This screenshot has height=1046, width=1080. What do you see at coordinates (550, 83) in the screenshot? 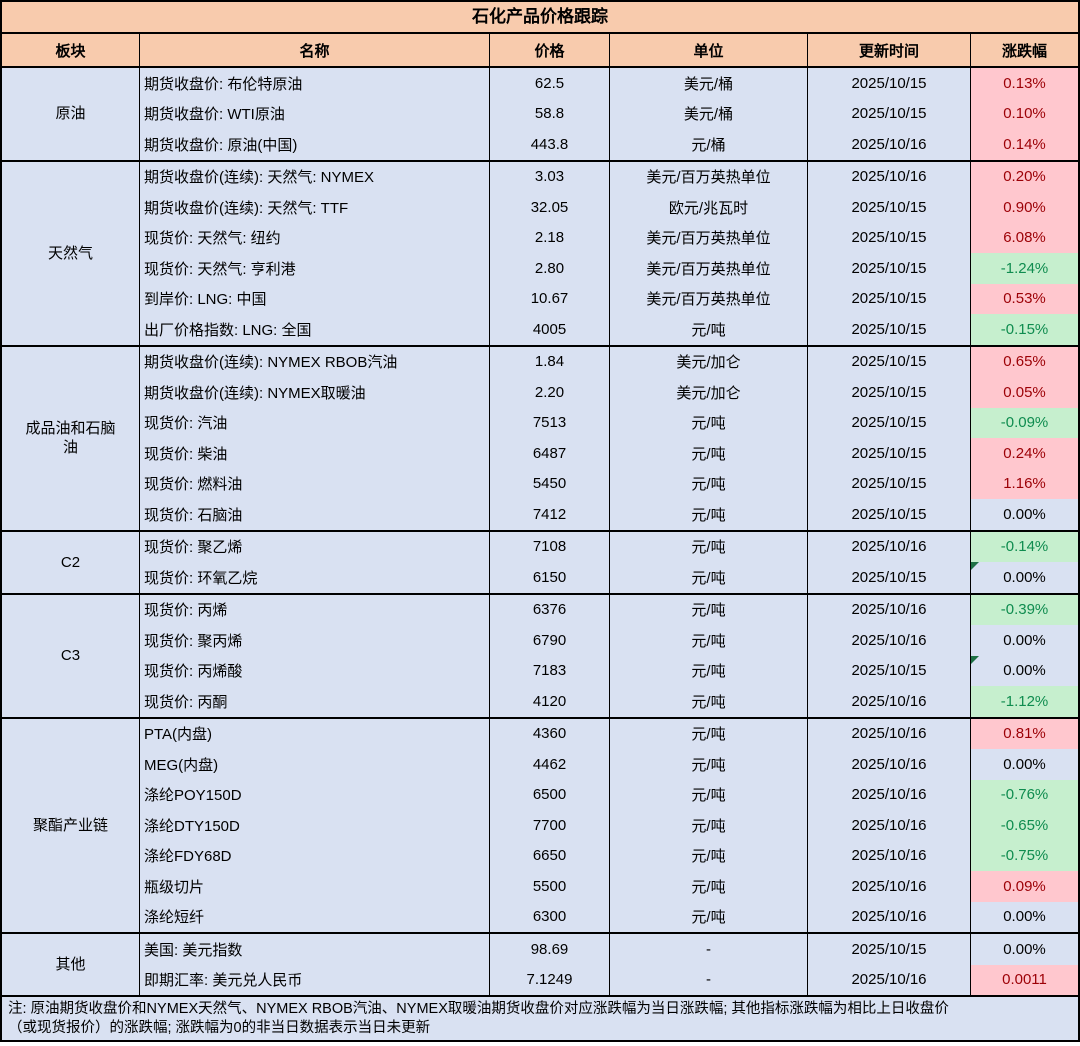
I see `price-value: 62.5` at bounding box center [550, 83].